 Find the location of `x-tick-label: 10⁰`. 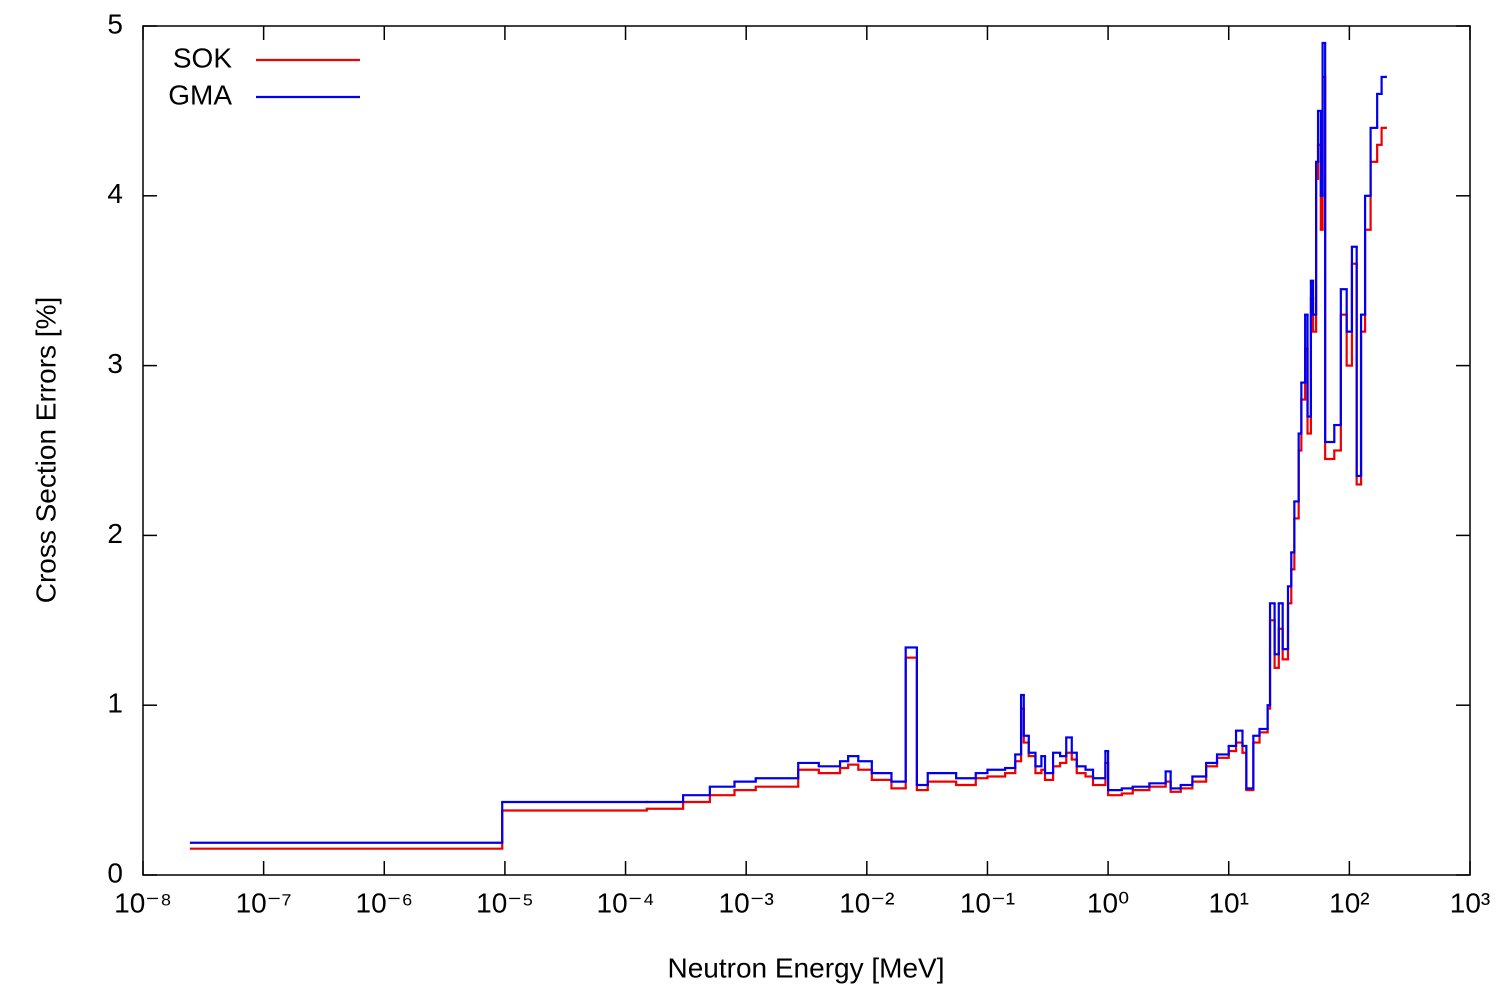

x-tick-label: 10⁰ is located at coordinates (1108, 902).